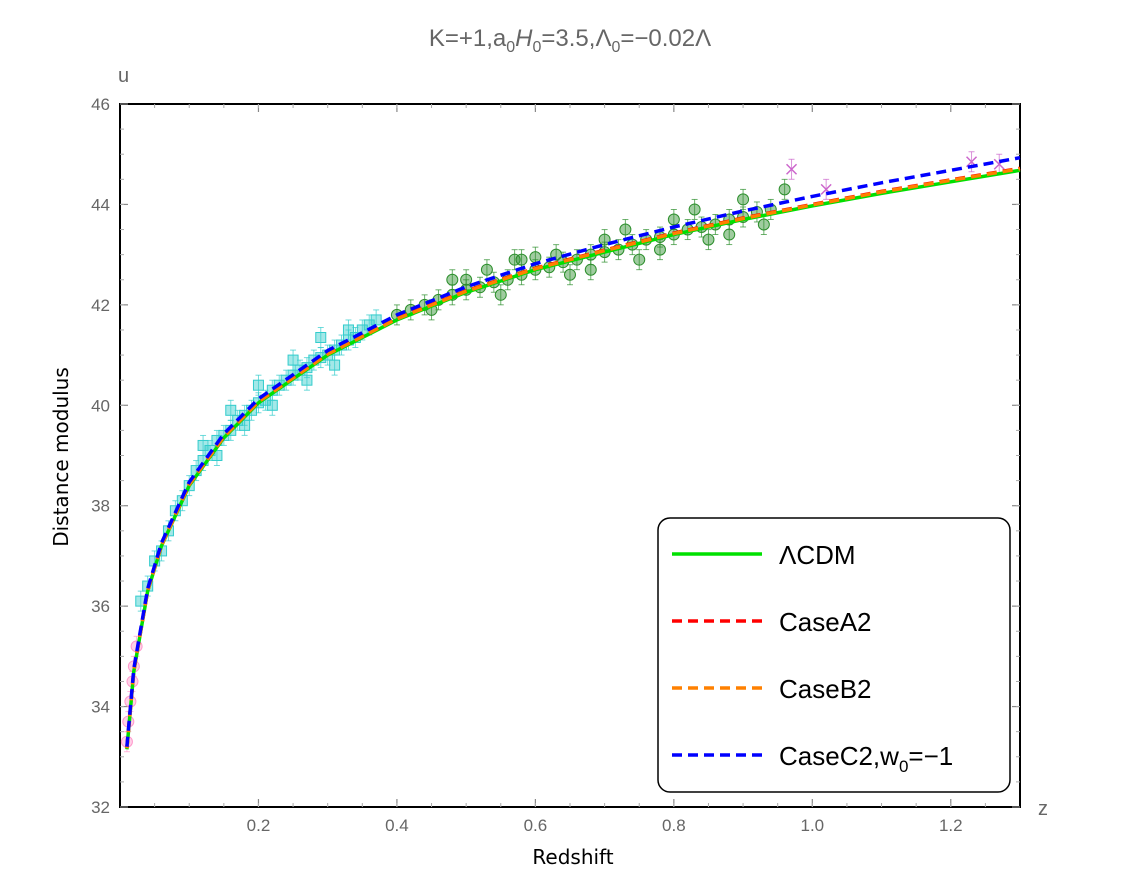  Describe the element at coordinates (123, 76) in the screenshot. I see `y-axis-letter: u` at that location.